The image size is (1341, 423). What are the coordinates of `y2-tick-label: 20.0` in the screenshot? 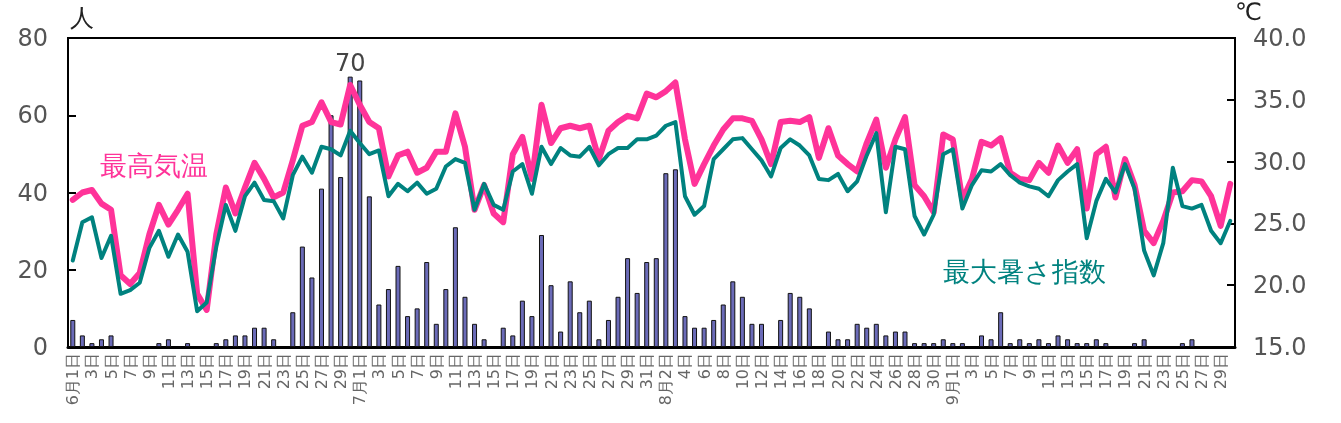 It's located at (1280, 285).